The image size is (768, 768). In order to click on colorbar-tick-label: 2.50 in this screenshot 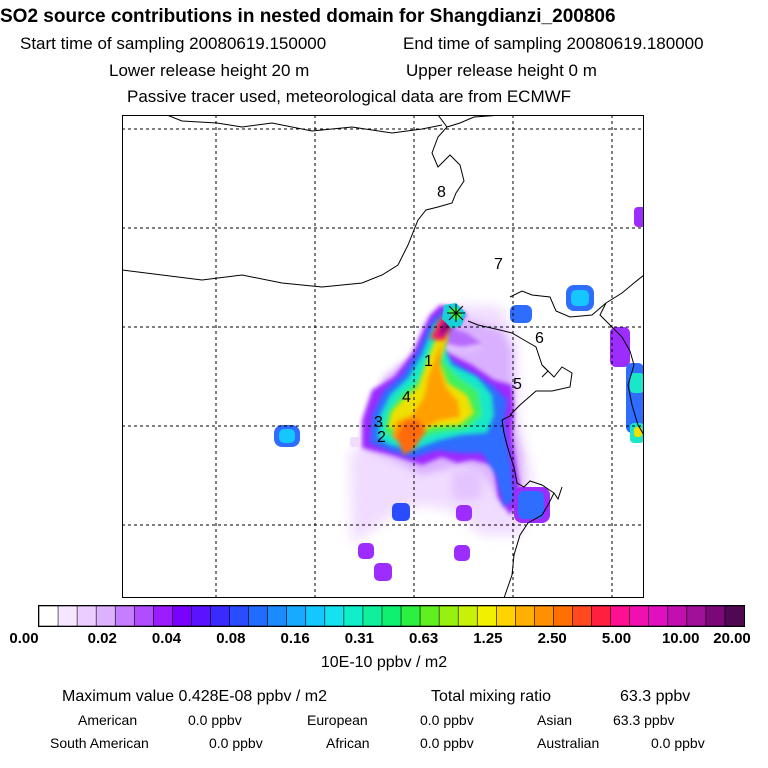, I will do `click(552, 638)`.